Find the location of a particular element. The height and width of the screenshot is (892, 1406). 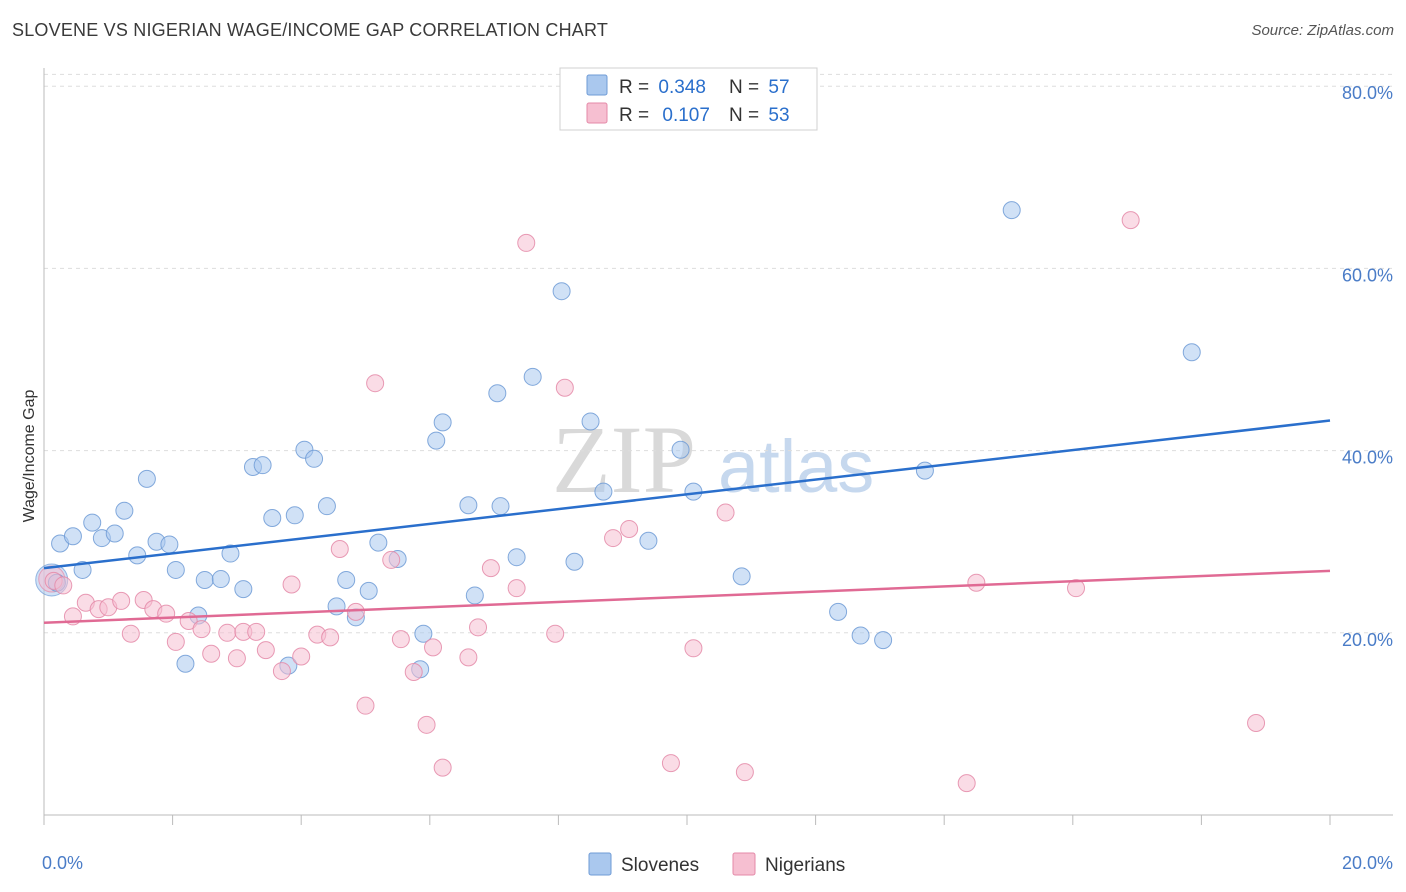

bottom-legend-swatch-nigerians is located at coordinates (744, 864).